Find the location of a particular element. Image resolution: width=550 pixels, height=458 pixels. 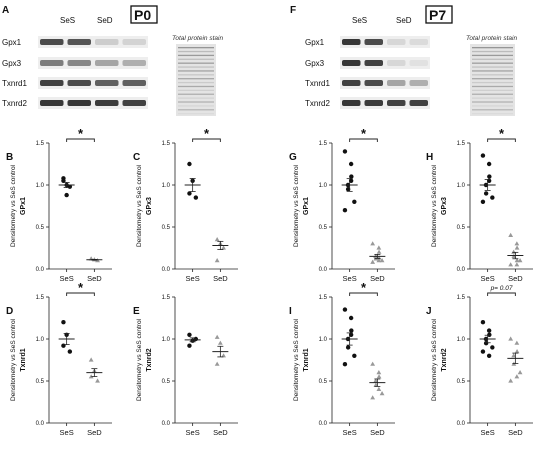

gene-label: GPx3 is located at coordinates (444, 206).